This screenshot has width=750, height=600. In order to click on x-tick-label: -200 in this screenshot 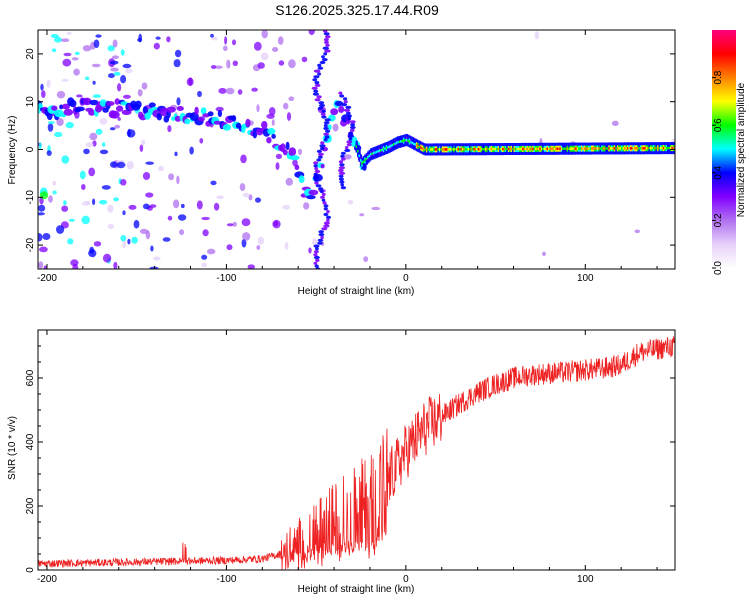, I will do `click(47, 278)`.